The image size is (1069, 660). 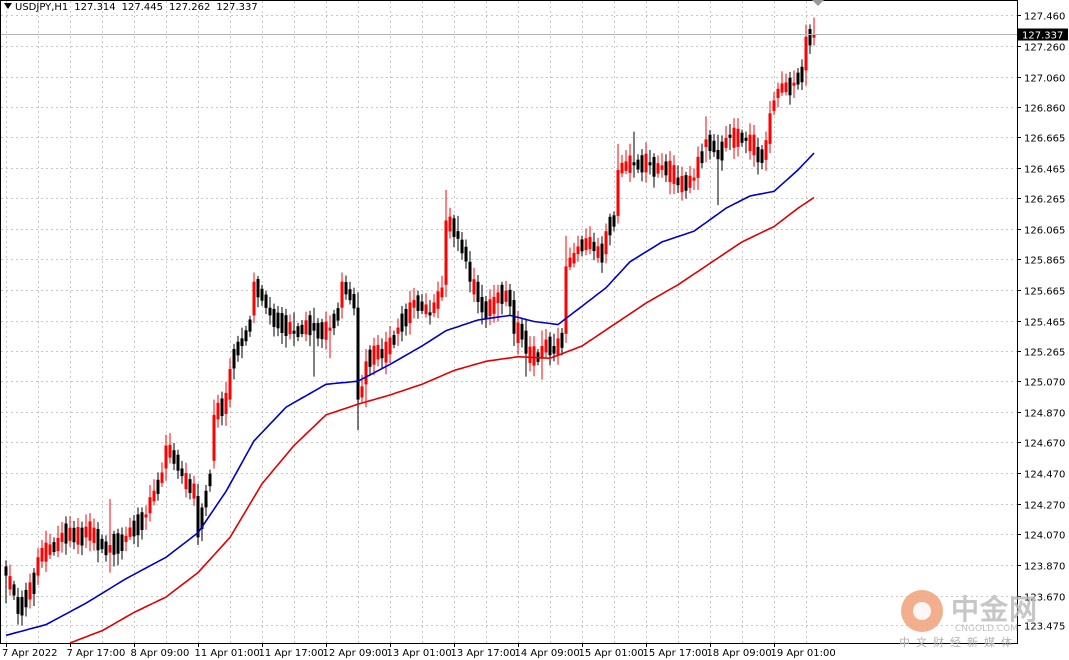 I want to click on x-tick-label: 8 Apr 09:00, so click(x=160, y=653).